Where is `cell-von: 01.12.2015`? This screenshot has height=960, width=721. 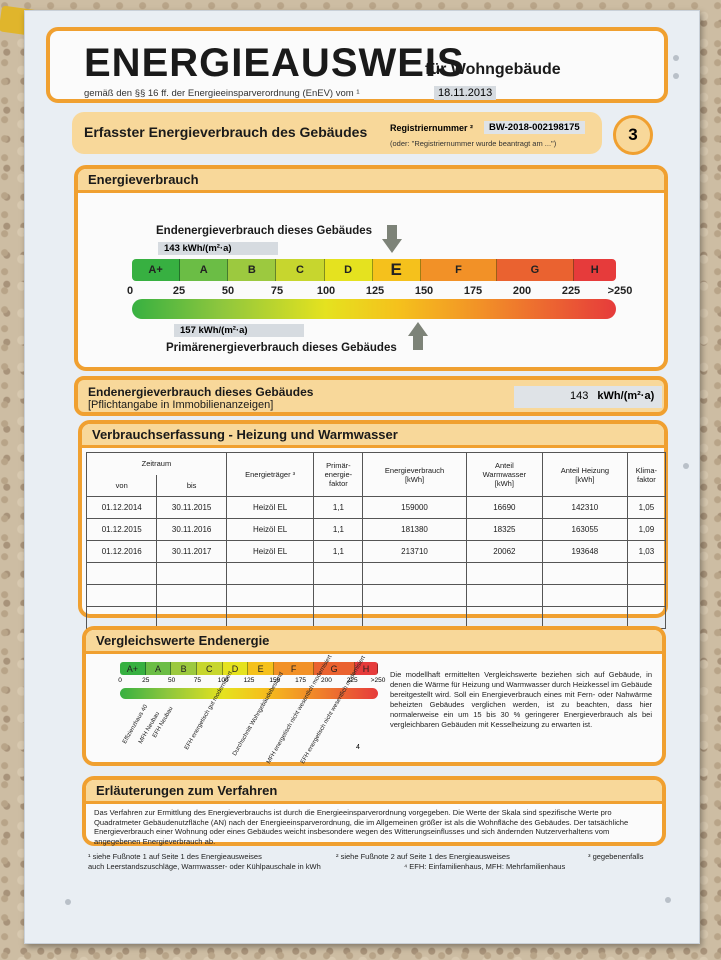 cell-von: 01.12.2015 is located at coordinates (121, 529).